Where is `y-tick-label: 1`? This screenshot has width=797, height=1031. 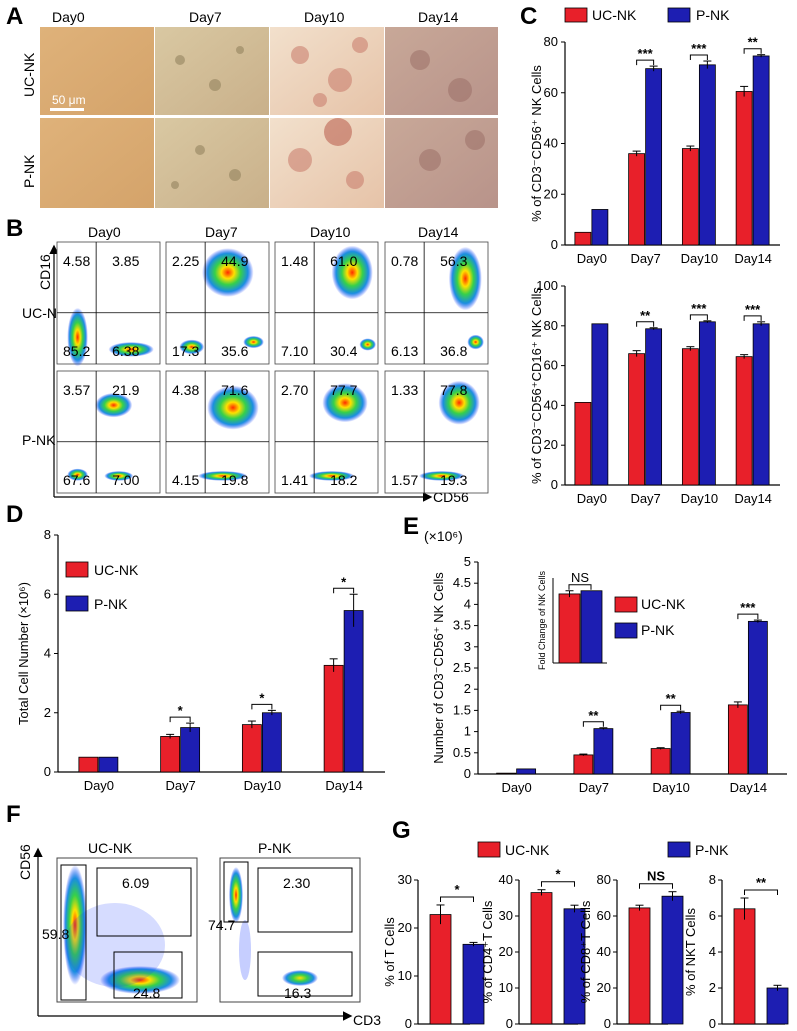 y-tick-label: 1 is located at coordinates (467, 731).